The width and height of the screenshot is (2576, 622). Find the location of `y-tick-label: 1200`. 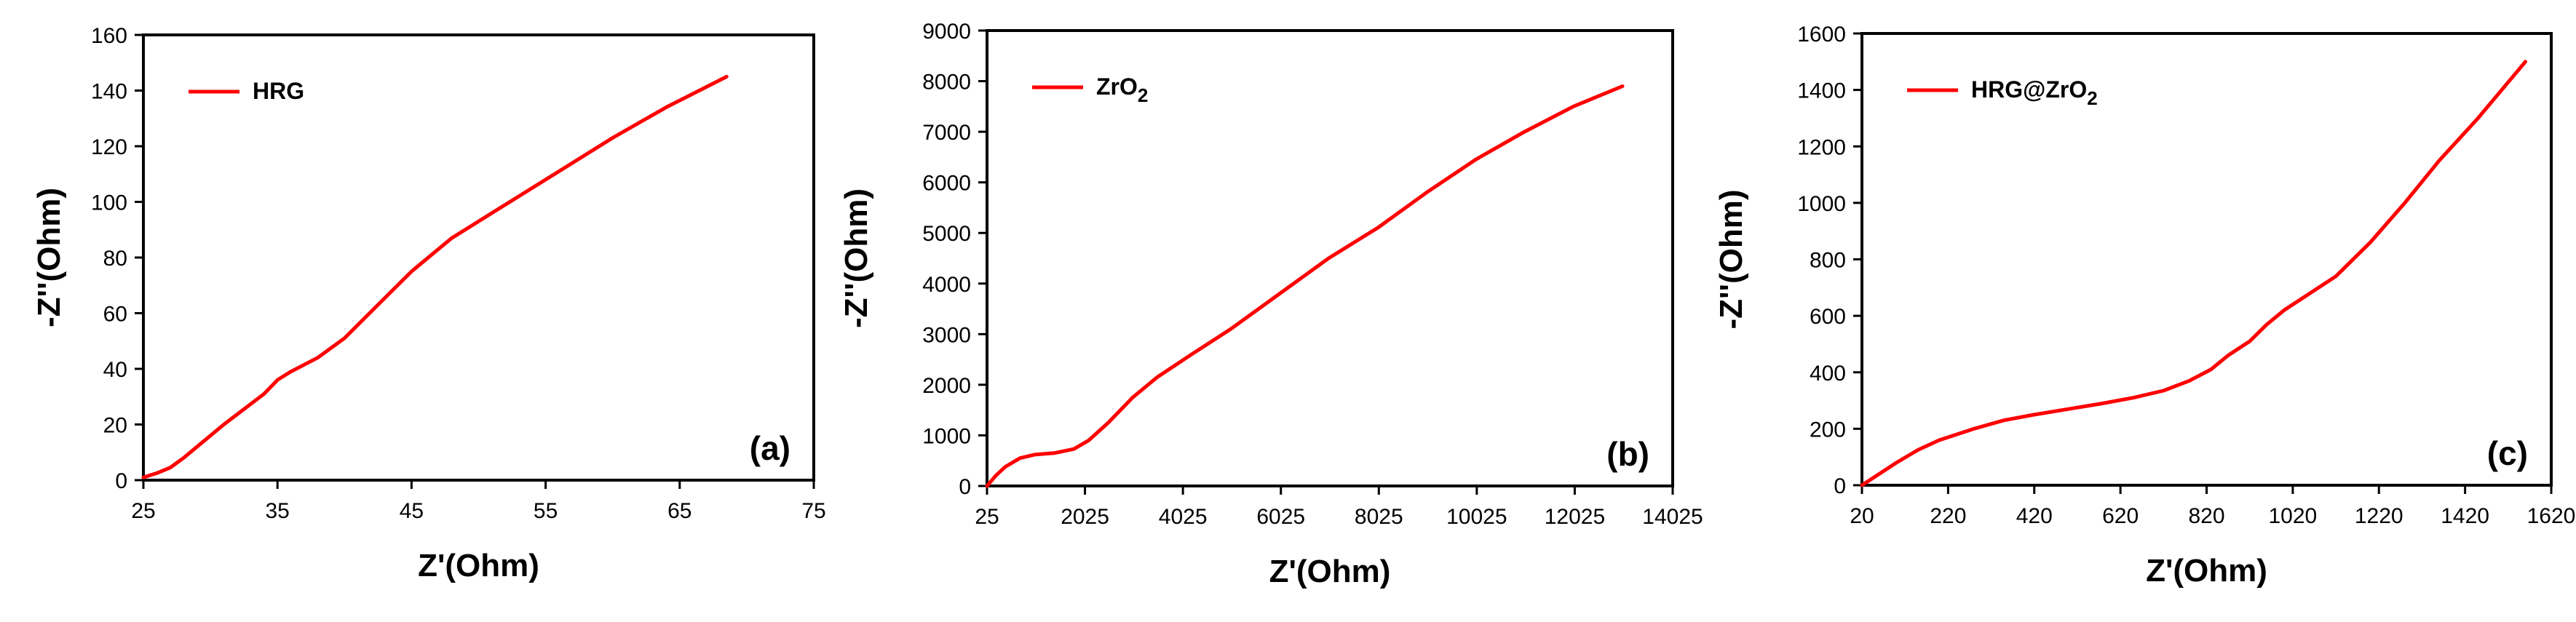

y-tick-label: 1200 is located at coordinates (1821, 147).